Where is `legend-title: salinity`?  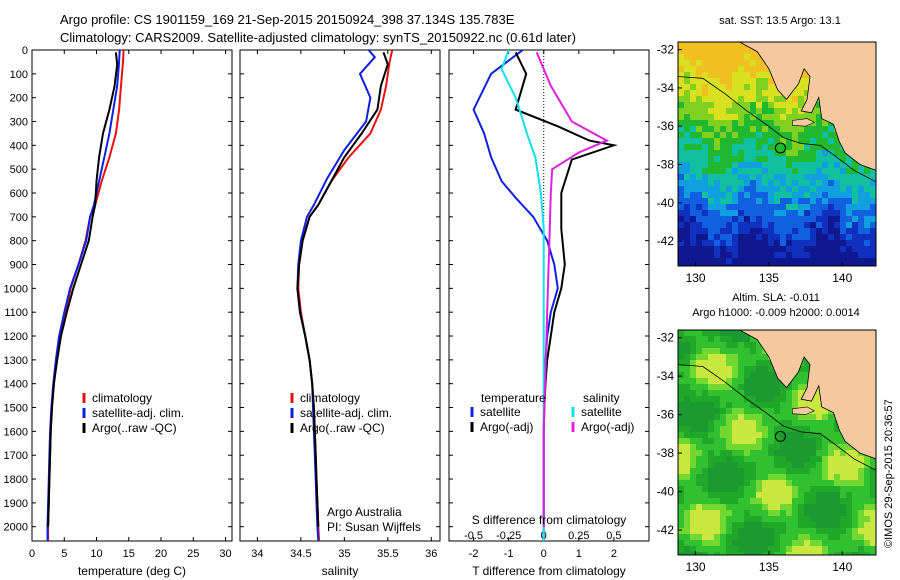
legend-title: salinity is located at coordinates (601, 398).